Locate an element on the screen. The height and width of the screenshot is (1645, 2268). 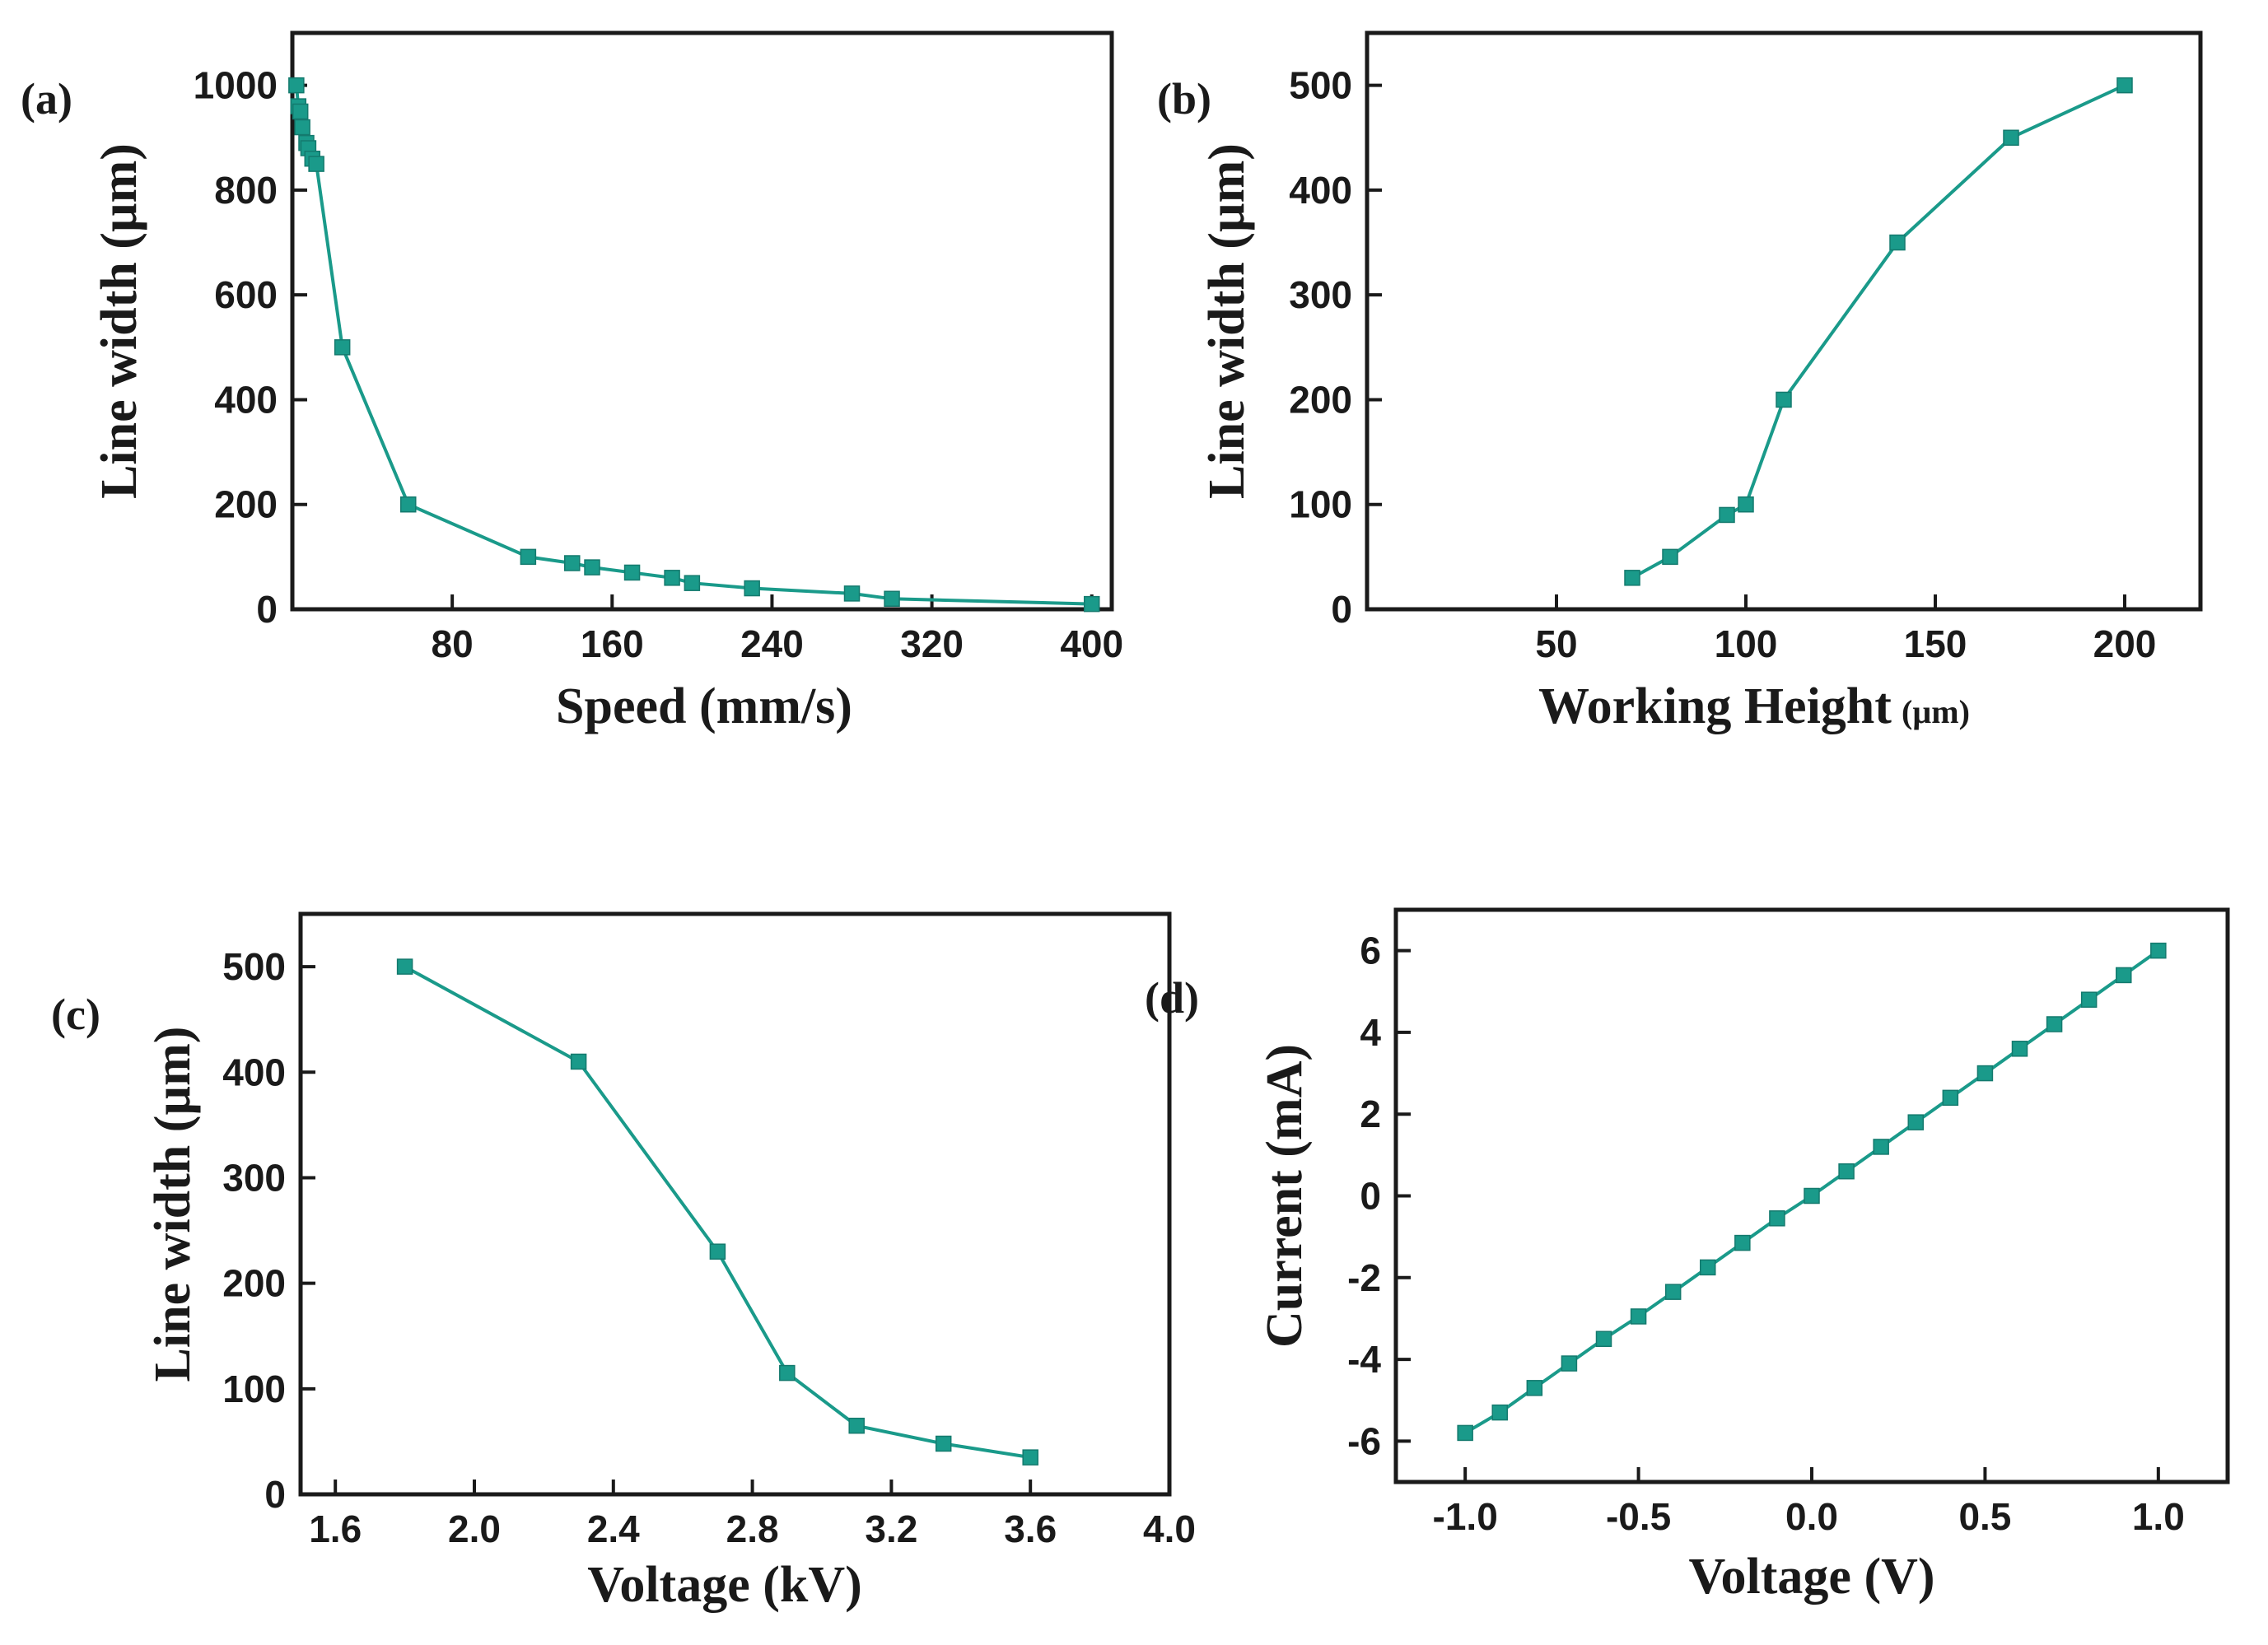
y-tick-label-b: 200 is located at coordinates (1320, 399).